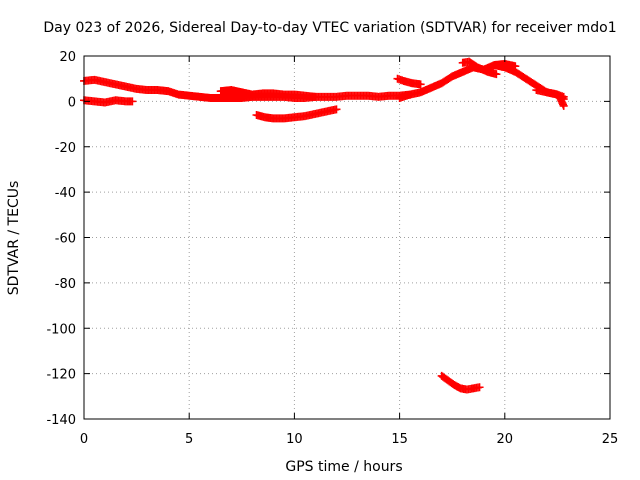 Image resolution: width=640 pixels, height=480 pixels. I want to click on y-tick-label: -120, so click(61, 375).